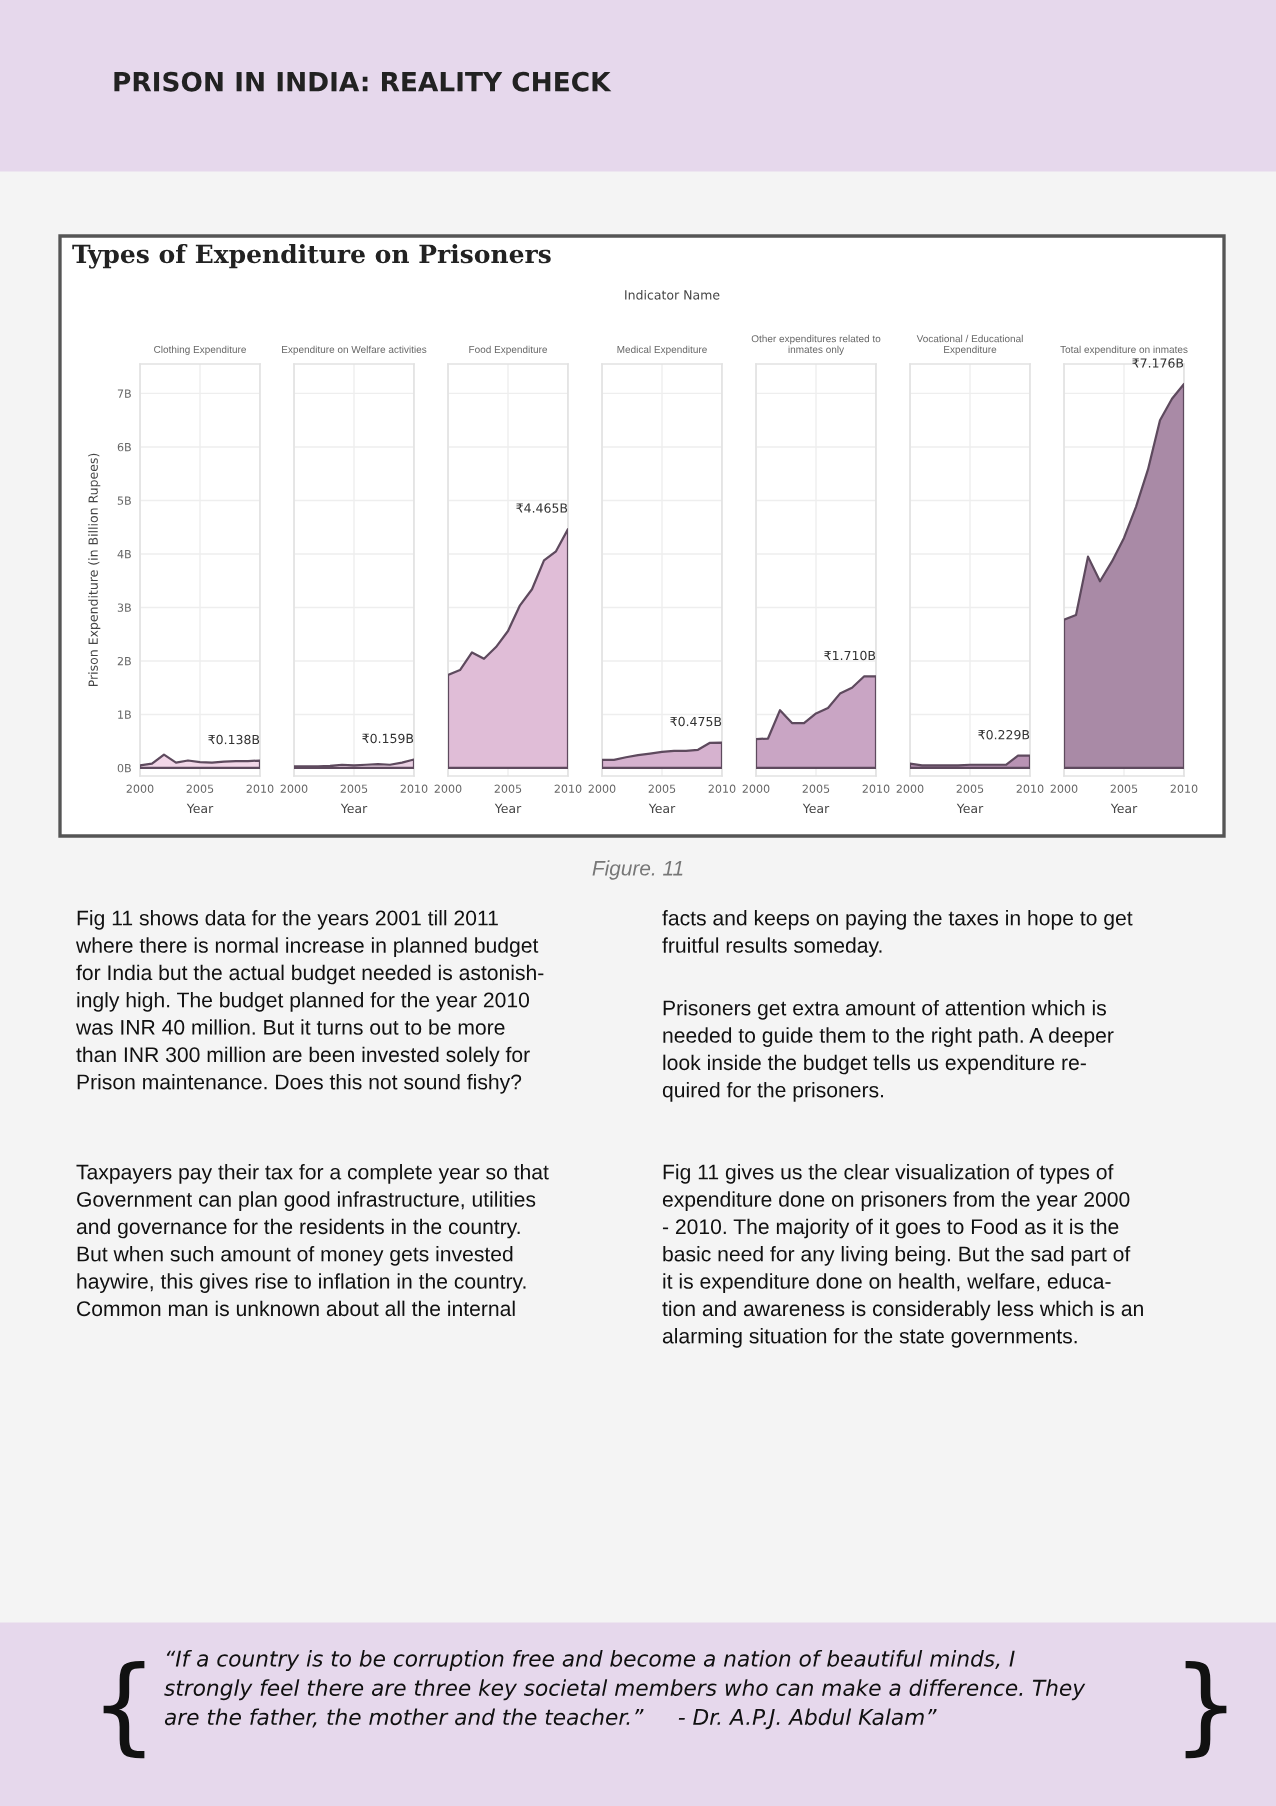 The image size is (1276, 1806). I want to click on caption: Fig 11 gives us the clear visualization of types of expenditure done on prisoners from the year 2000 - 2010. The majority of it goes to Food as it is the basic need for any living being. But the sad part of it is expenditure done on health, welfare, educa- tion and awareness is considerably less which is an alarming situation for the state governments., so click(902, 1256).